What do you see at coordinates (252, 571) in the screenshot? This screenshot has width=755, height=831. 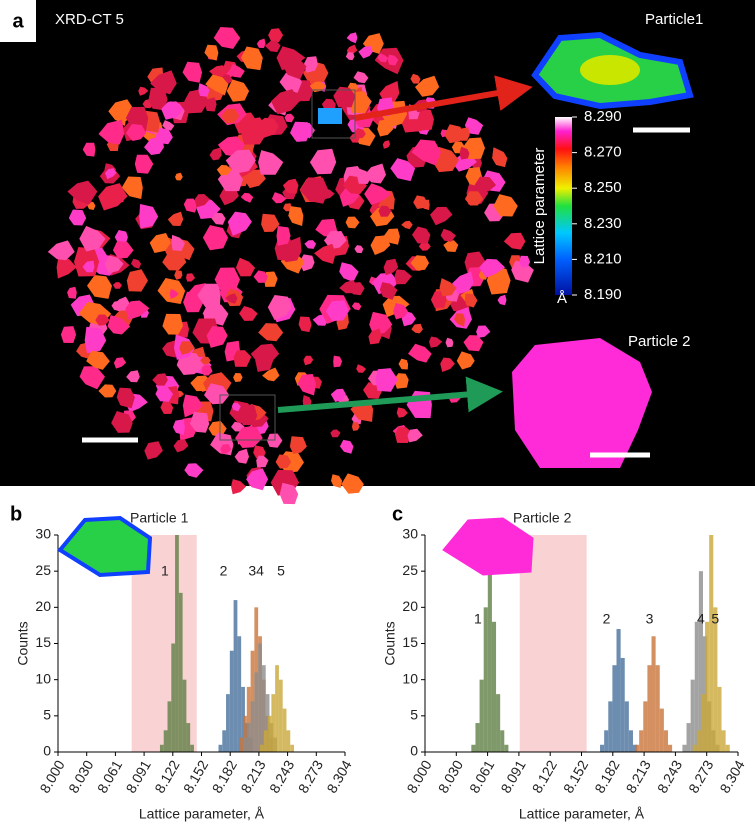 I see `series-label: 3` at bounding box center [252, 571].